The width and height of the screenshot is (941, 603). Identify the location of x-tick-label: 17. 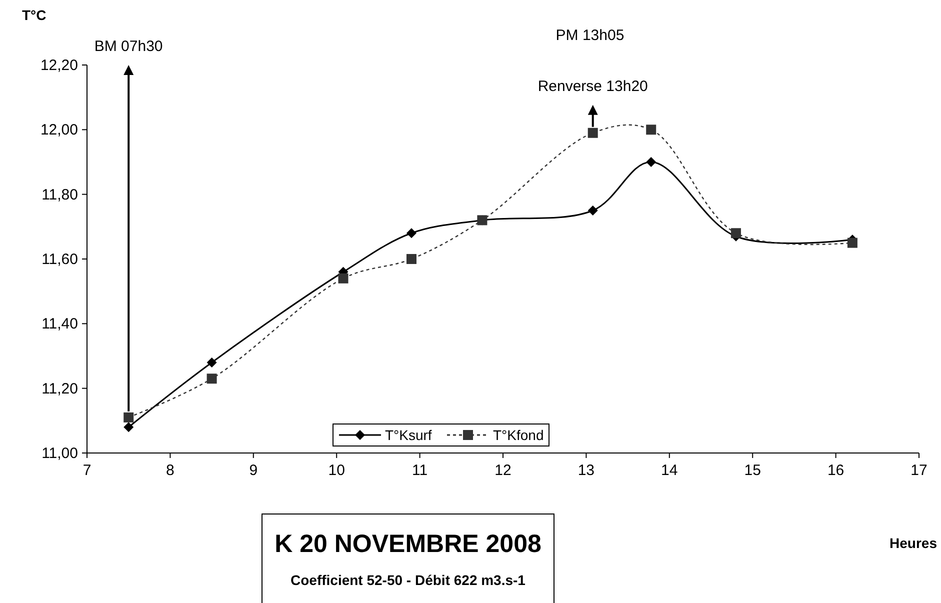
(919, 470).